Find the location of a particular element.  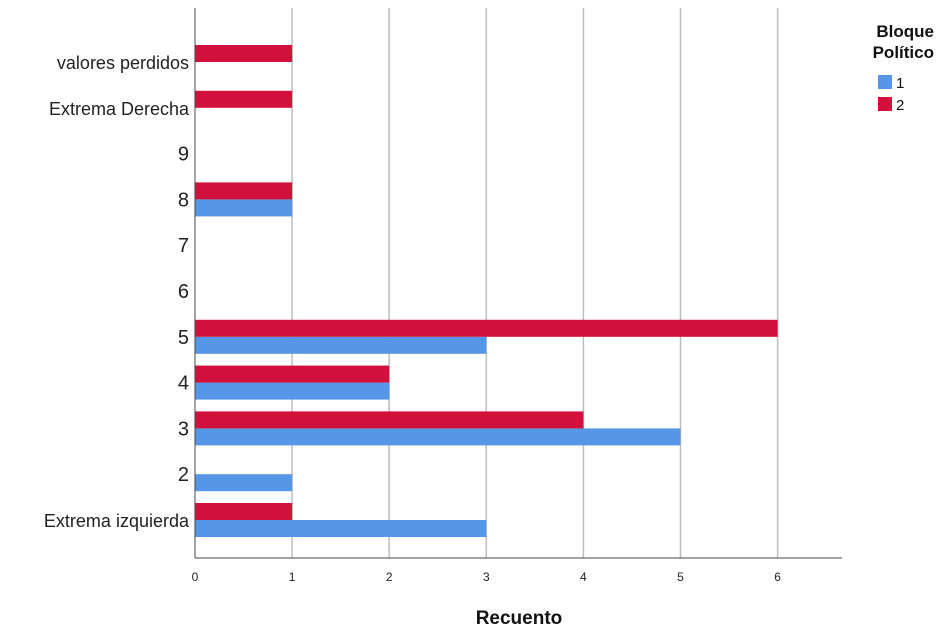

x-tick-label: 5 is located at coordinates (680, 577).